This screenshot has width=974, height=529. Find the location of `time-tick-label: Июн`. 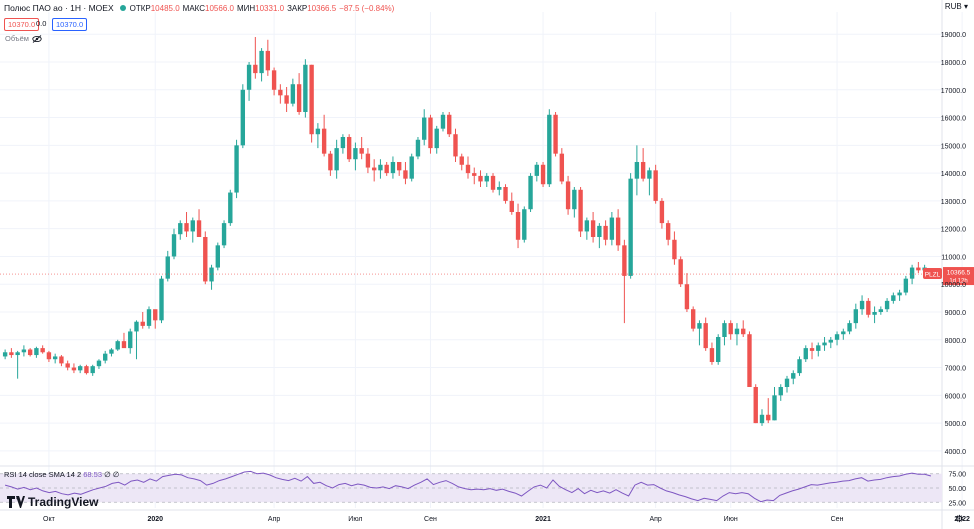

time-tick-label: Июн is located at coordinates (731, 519).